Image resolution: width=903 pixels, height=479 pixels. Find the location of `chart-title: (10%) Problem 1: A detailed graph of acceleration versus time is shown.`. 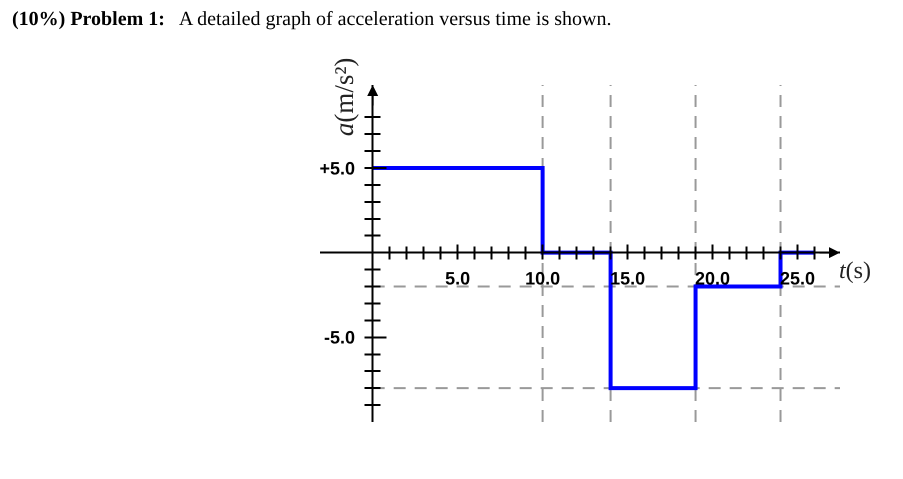

chart-title: (10%) Problem 1: A detailed graph of acceleration versus time is shown. is located at coordinates (312, 19).